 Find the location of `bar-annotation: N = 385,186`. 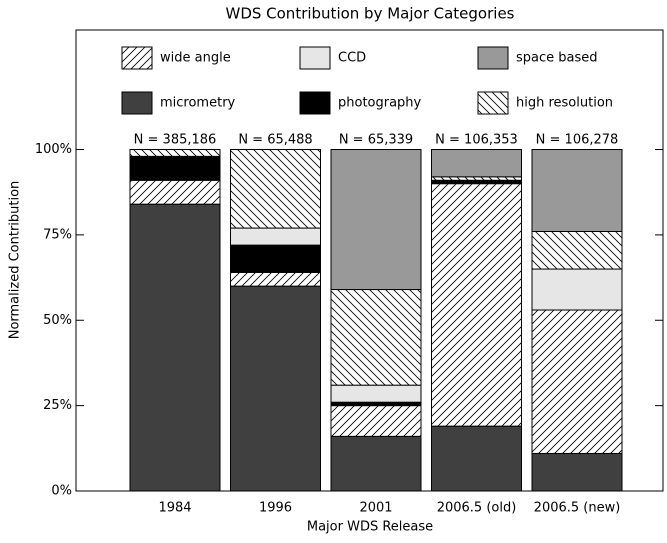

bar-annotation: N = 385,186 is located at coordinates (175, 140).